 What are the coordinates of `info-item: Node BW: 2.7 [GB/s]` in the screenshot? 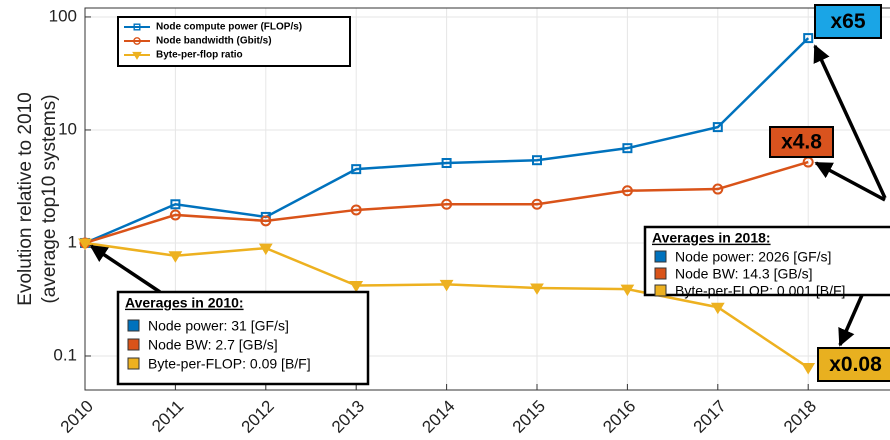 It's located at (213, 345).